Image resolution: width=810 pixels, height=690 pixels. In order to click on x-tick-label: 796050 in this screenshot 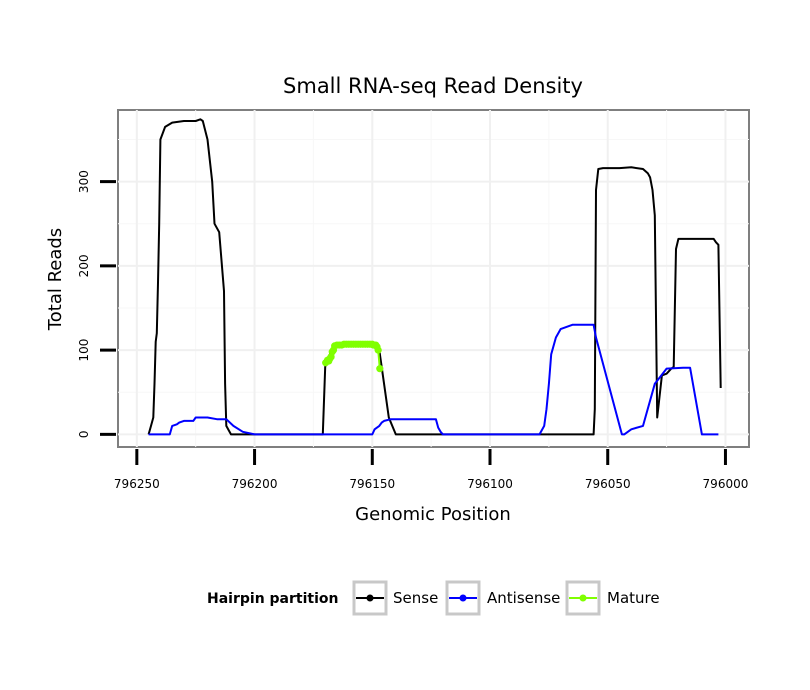, I will do `click(608, 484)`.